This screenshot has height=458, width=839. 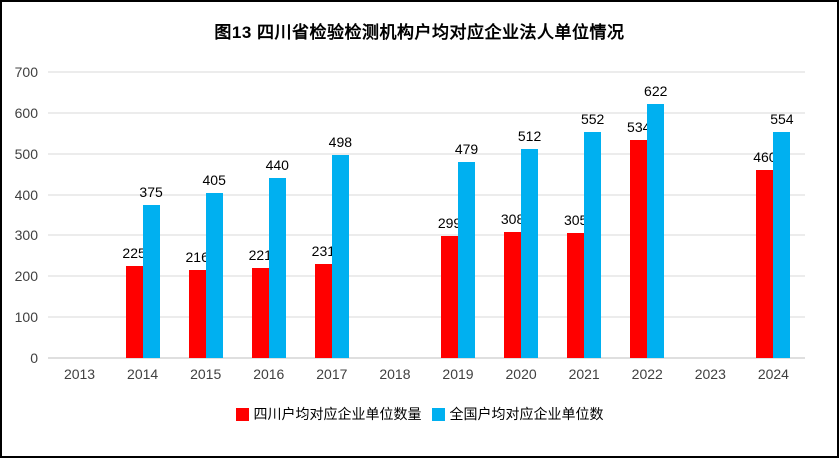 I want to click on bar-group-2020: 308 512, so click(x=521, y=215).